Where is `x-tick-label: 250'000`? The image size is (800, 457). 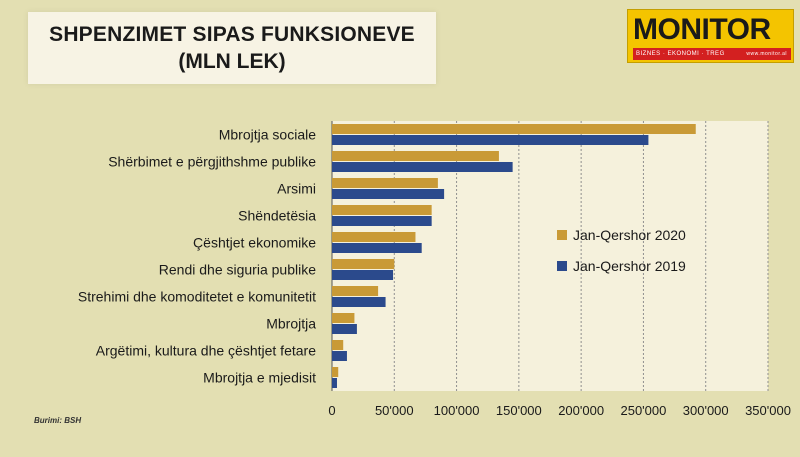
x-tick-label: 250'000 is located at coordinates (643, 410).